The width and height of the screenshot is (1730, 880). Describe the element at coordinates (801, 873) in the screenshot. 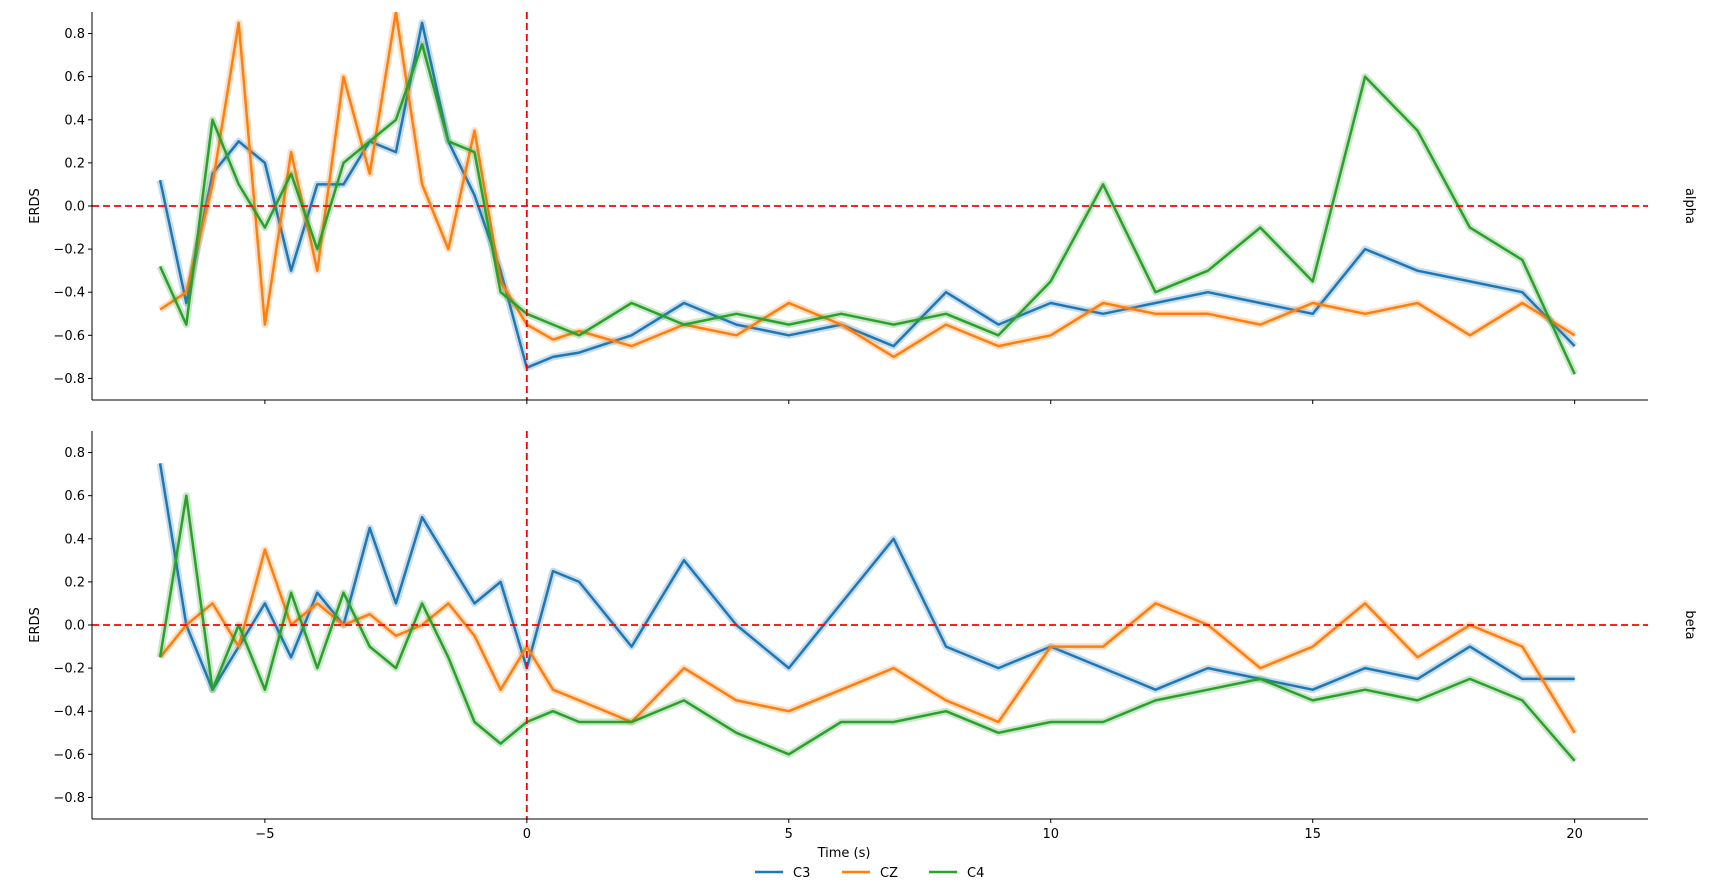

I see `legend-label: C3` at that location.